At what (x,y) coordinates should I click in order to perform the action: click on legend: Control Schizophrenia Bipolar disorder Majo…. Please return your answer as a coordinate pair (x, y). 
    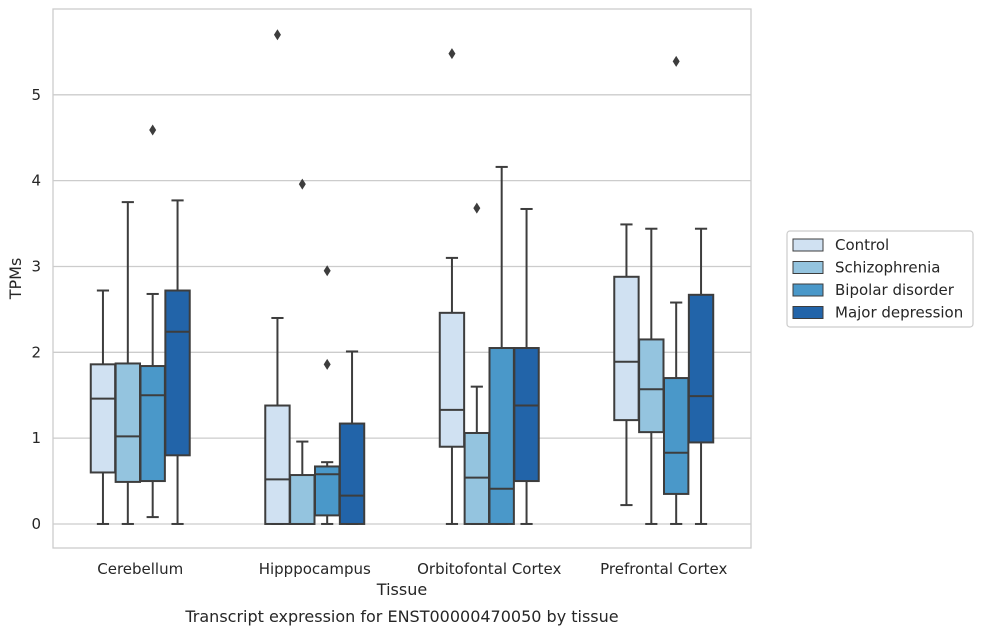
    Looking at the image, I should click on (880, 279).